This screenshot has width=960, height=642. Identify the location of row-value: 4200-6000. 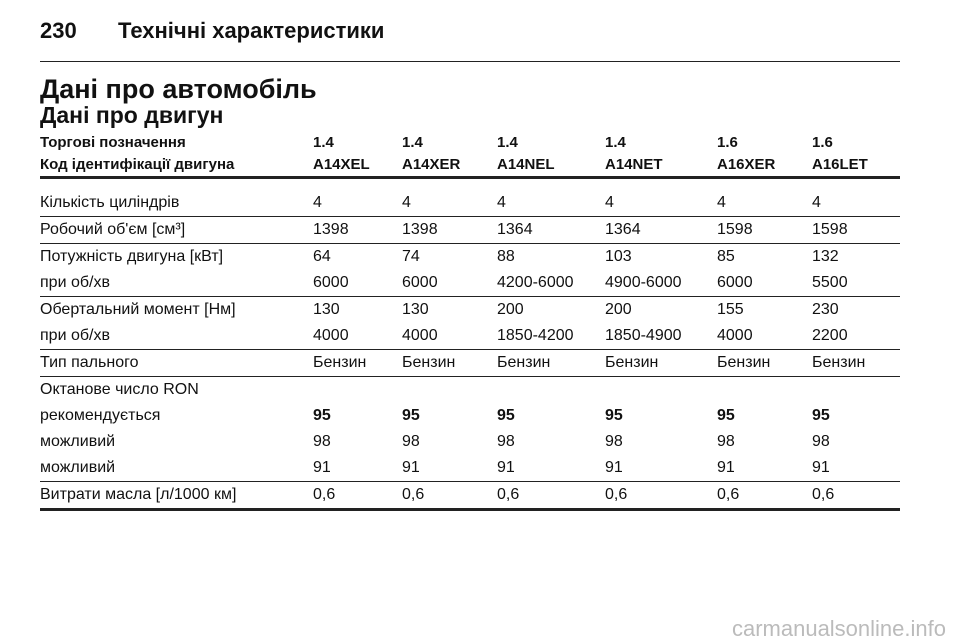
(535, 282).